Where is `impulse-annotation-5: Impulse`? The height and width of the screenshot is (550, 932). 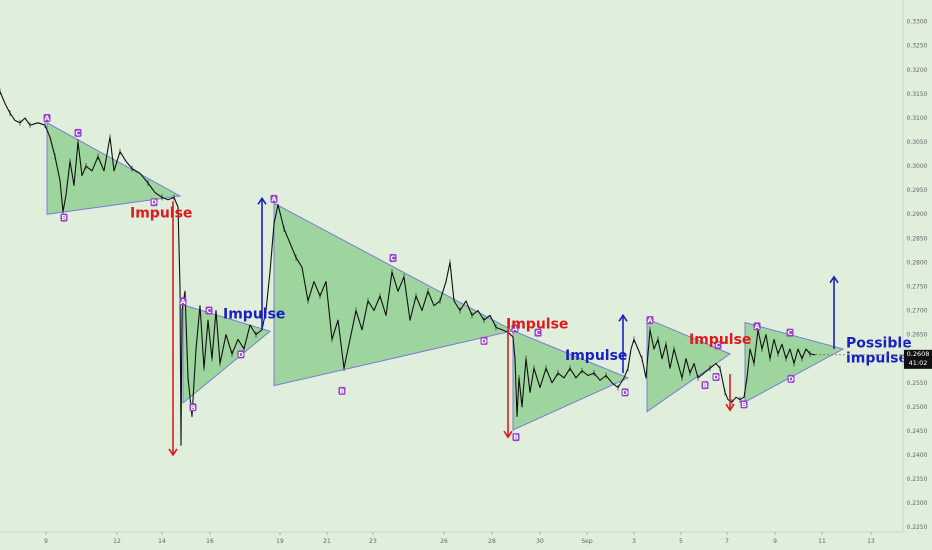 impulse-annotation-5: Impulse is located at coordinates (720, 340).